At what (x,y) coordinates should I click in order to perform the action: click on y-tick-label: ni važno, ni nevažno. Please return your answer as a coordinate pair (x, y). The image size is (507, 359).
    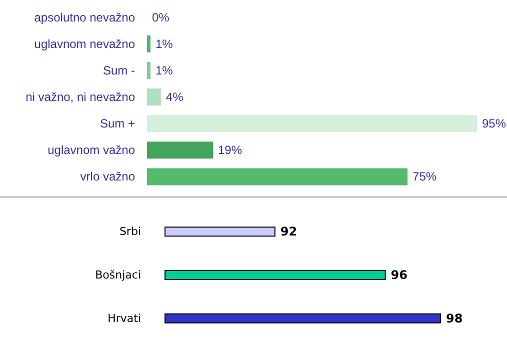
    Looking at the image, I should click on (81, 97).